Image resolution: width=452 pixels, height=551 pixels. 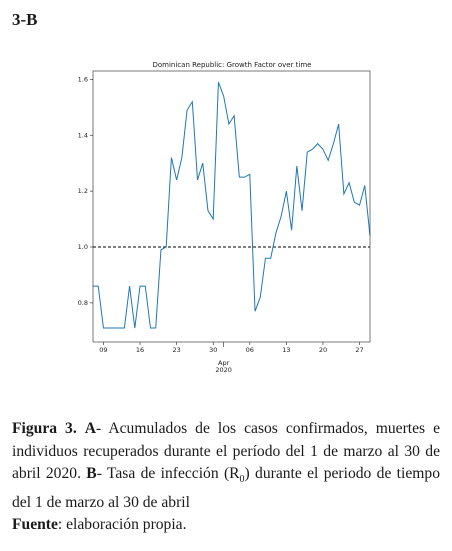 I want to click on source-label: Fuente, so click(x=35, y=524).